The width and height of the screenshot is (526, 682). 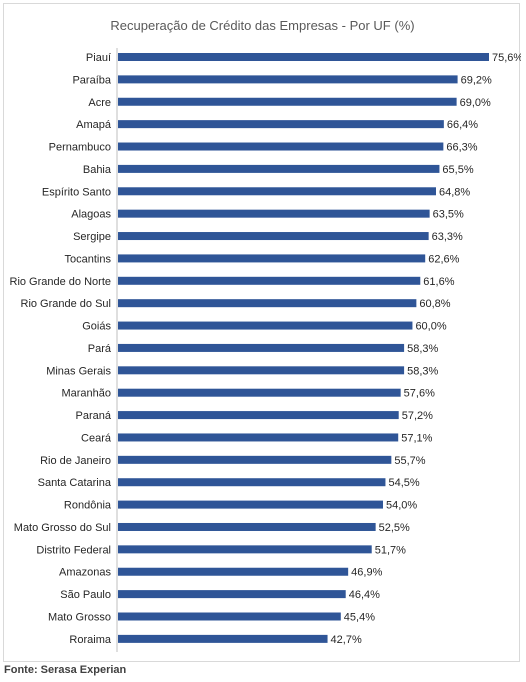 I want to click on data-label: 65,5%, so click(x=457, y=170).